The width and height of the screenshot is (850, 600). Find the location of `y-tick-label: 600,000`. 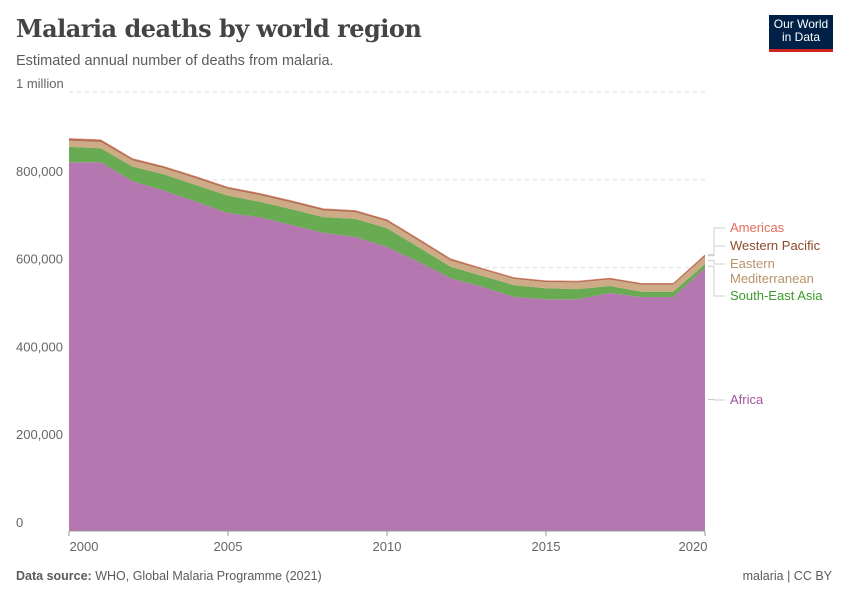

y-tick-label: 600,000 is located at coordinates (39, 259).